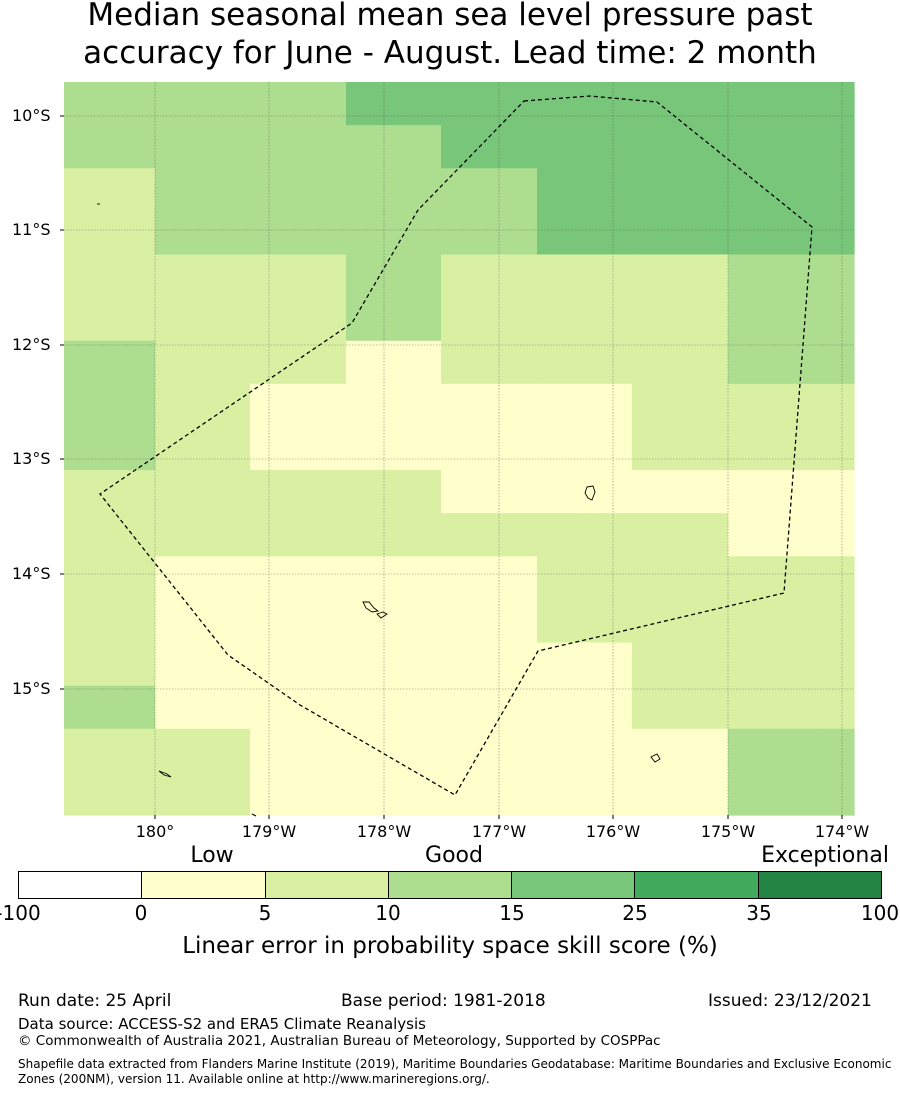 This screenshot has height=1095, width=900. What do you see at coordinates (842, 831) in the screenshot?
I see `lon-label-174w: 174°W` at bounding box center [842, 831].